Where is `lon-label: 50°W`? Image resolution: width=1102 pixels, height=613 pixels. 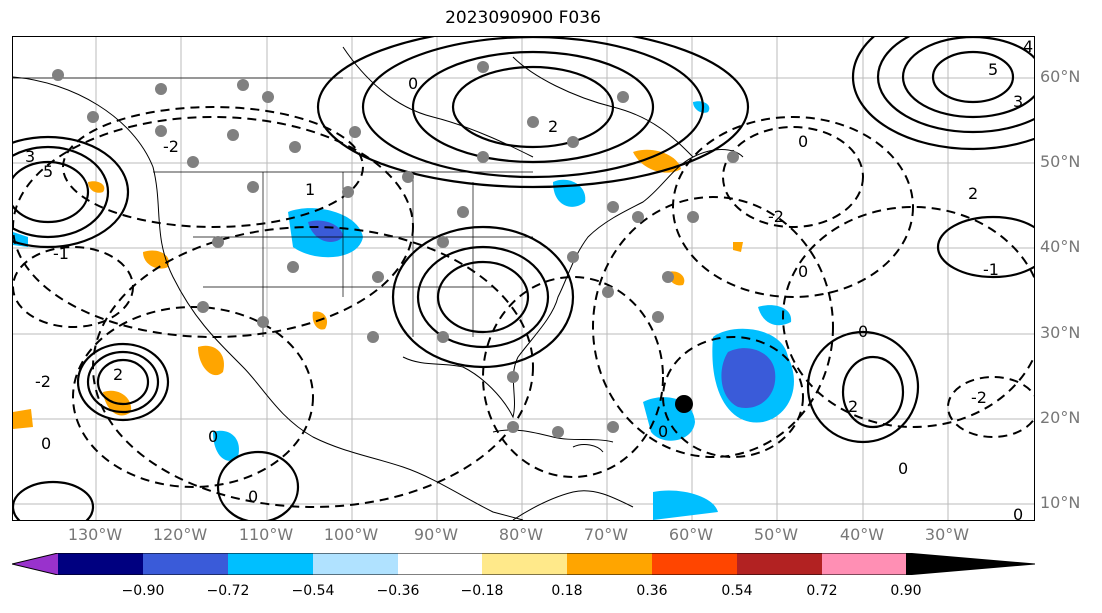
lon-label: 50°W is located at coordinates (776, 534).